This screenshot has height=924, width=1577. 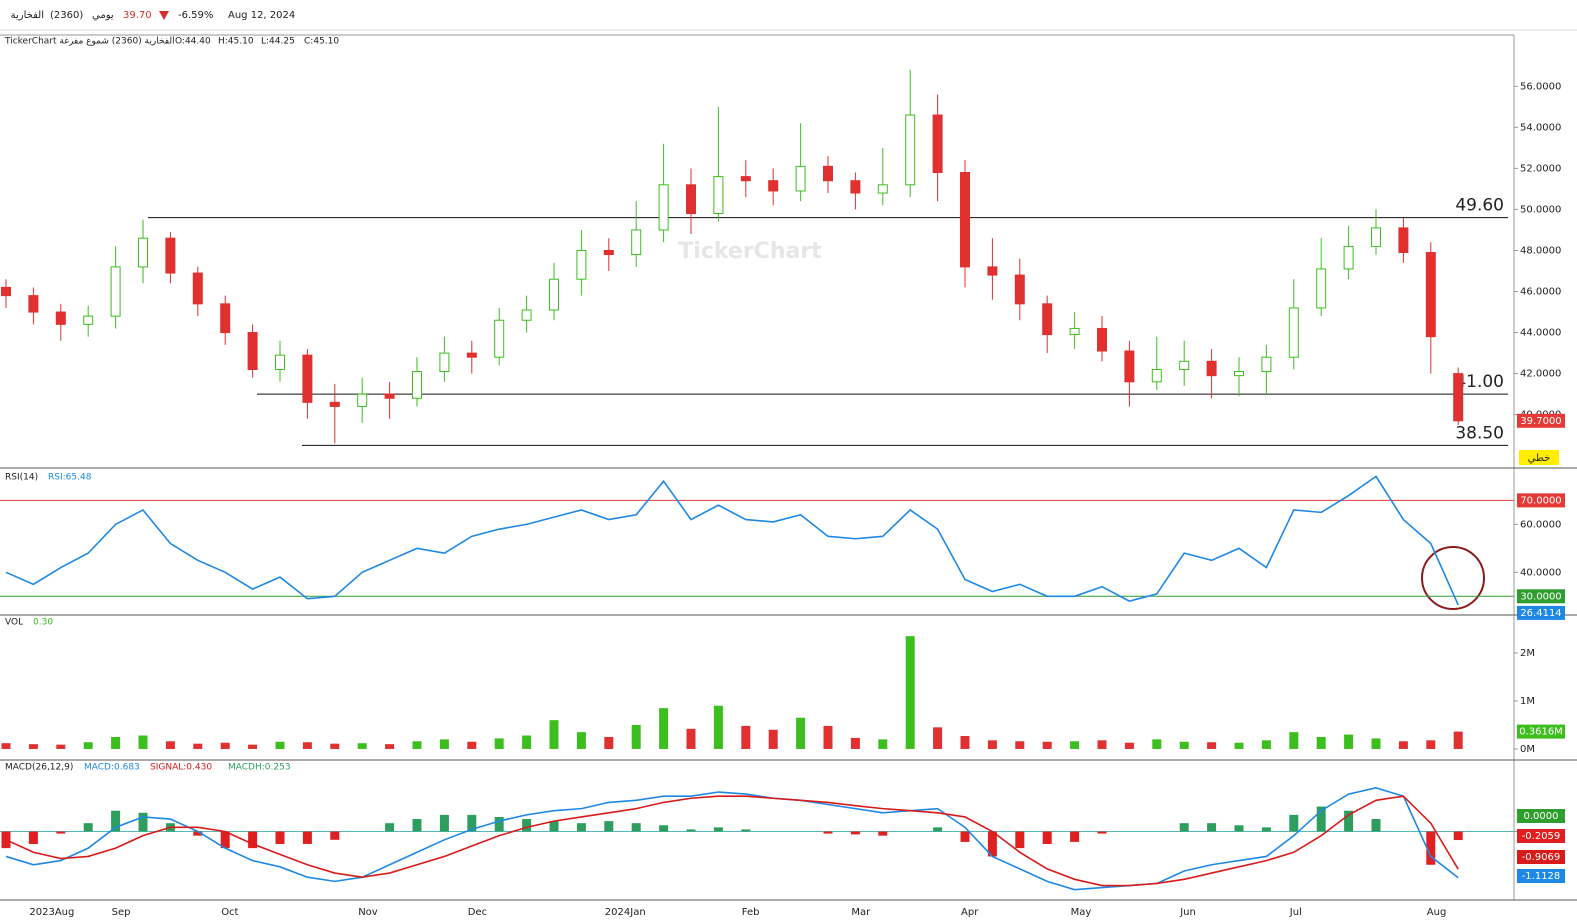 I want to click on y-tick-label: 0M, so click(x=1527, y=749).